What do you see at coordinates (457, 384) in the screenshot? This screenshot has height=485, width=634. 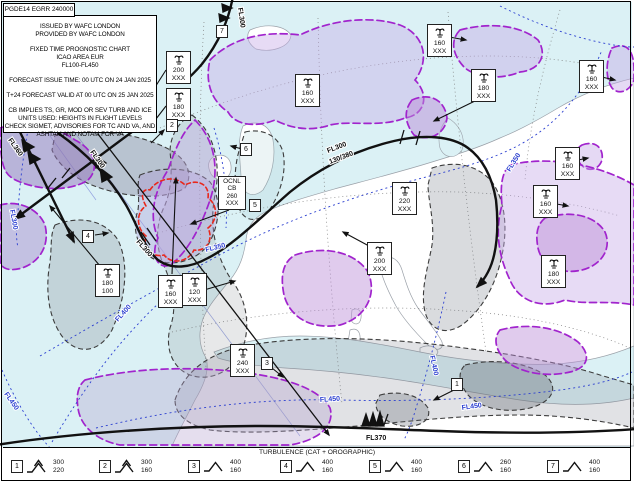 I see `map-marker-1: 1` at bounding box center [457, 384].